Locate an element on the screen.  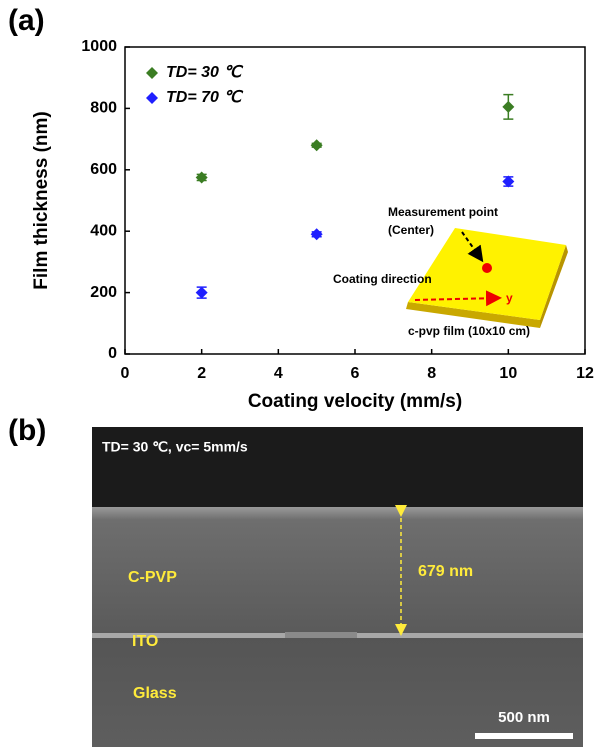
x-tick-label: 8 is located at coordinates (431, 373).